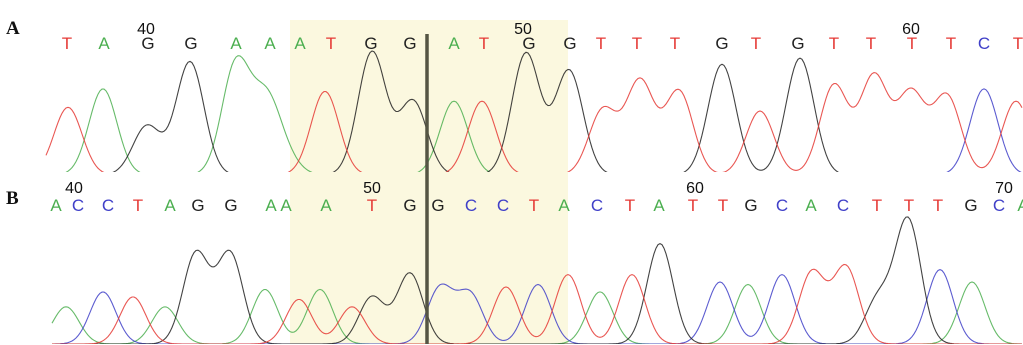 This screenshot has height=345, width=1023. I want to click on panel-label: B, so click(12, 198).